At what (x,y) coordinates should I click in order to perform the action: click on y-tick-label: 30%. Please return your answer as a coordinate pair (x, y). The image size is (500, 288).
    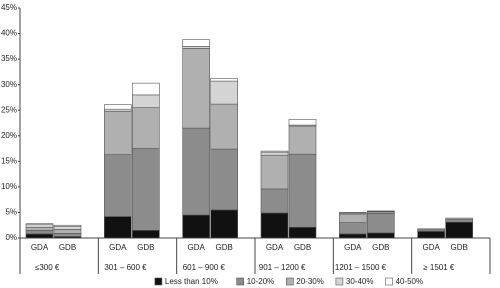
    Looking at the image, I should click on (9, 84).